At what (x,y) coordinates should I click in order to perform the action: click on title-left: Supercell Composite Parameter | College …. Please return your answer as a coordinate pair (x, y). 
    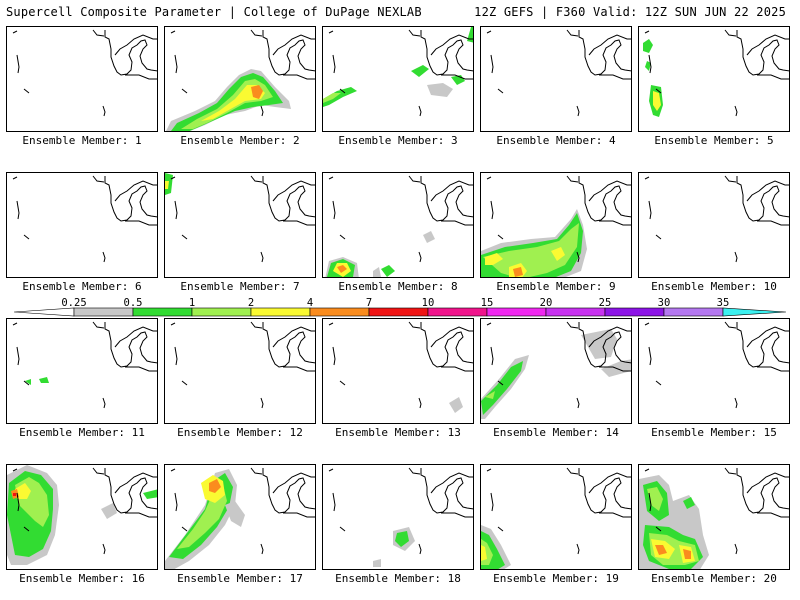
    Looking at the image, I should click on (214, 12).